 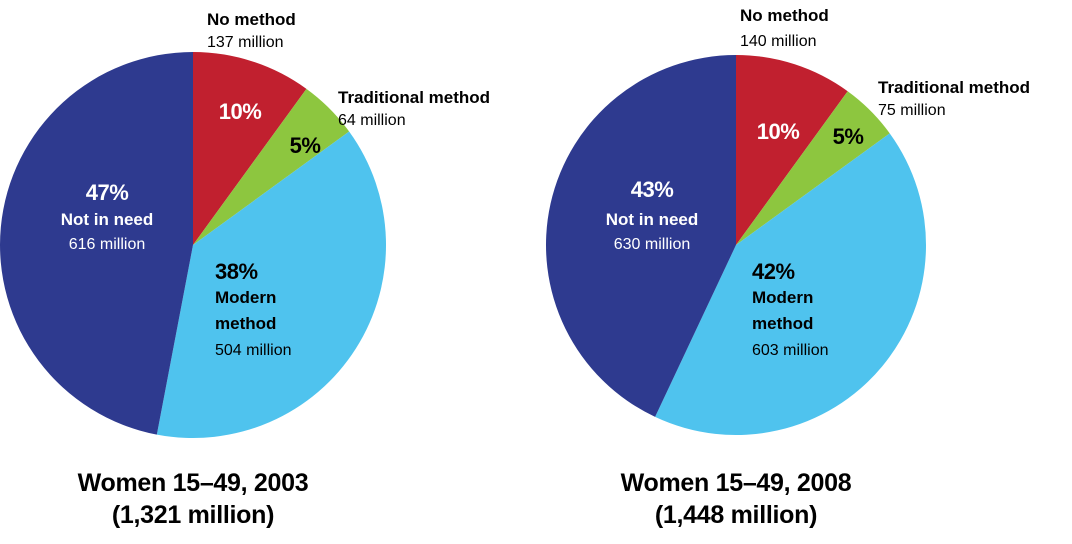 I want to click on chart-title: Women 15–49, 2003, so click(x=193, y=483).